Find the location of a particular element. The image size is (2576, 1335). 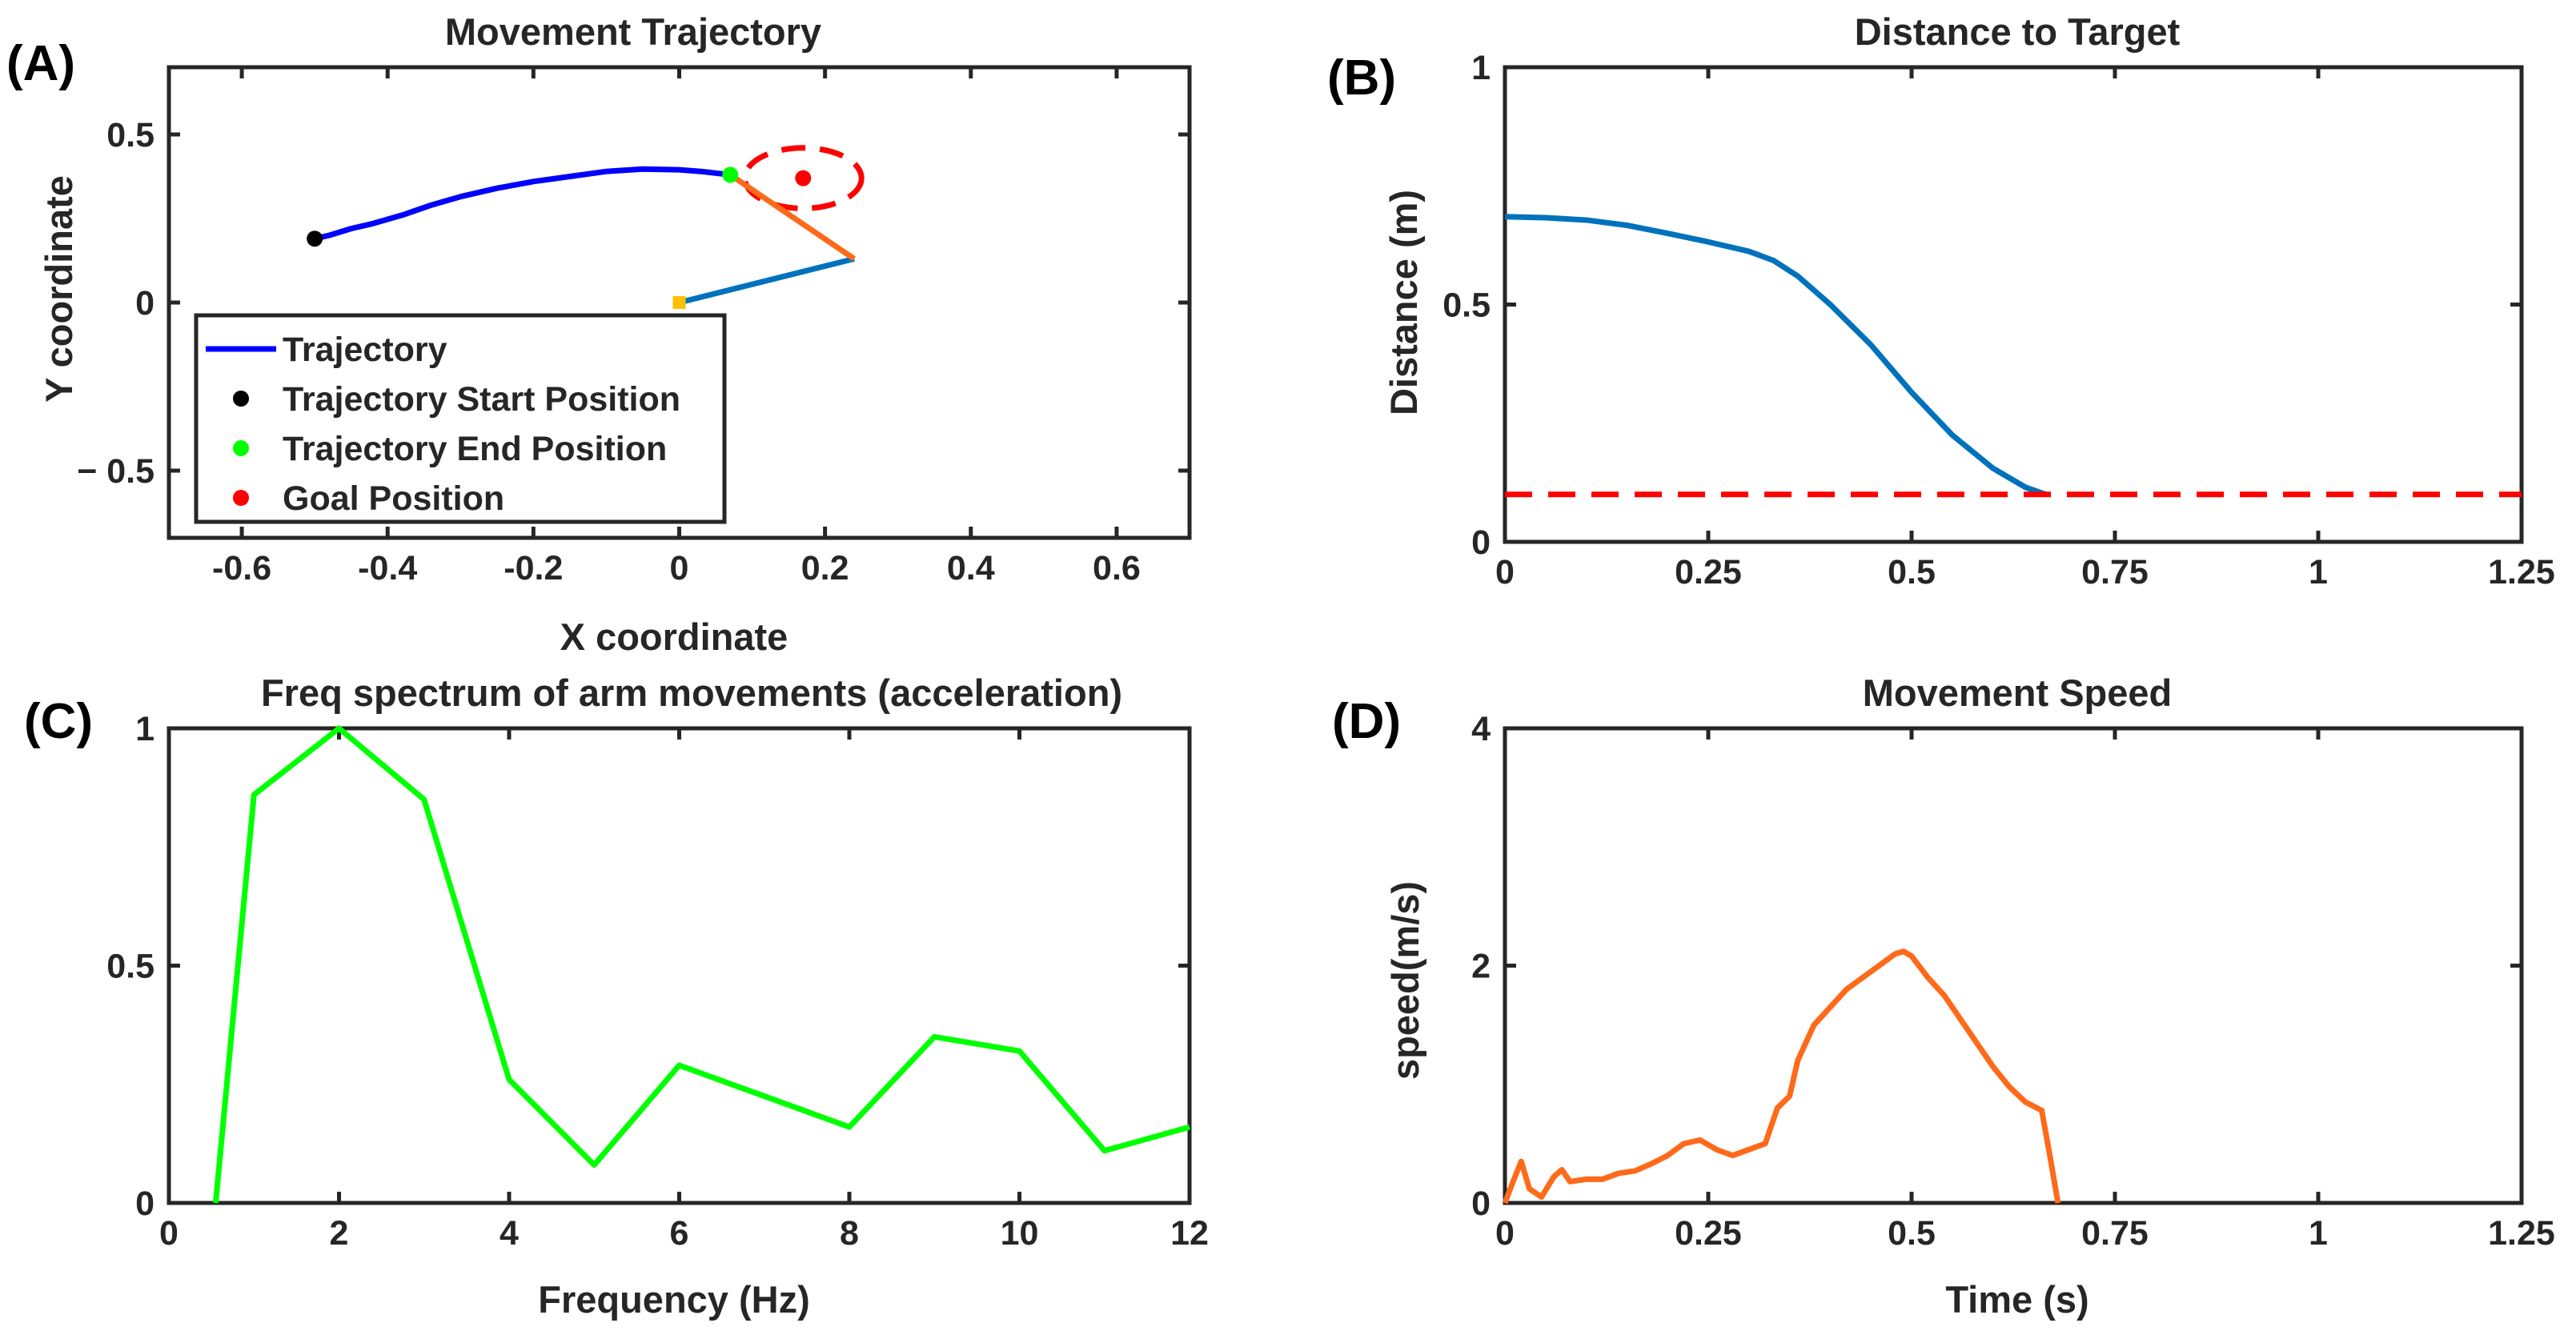

panel-d-title: Movement Speed is located at coordinates (2018, 693).